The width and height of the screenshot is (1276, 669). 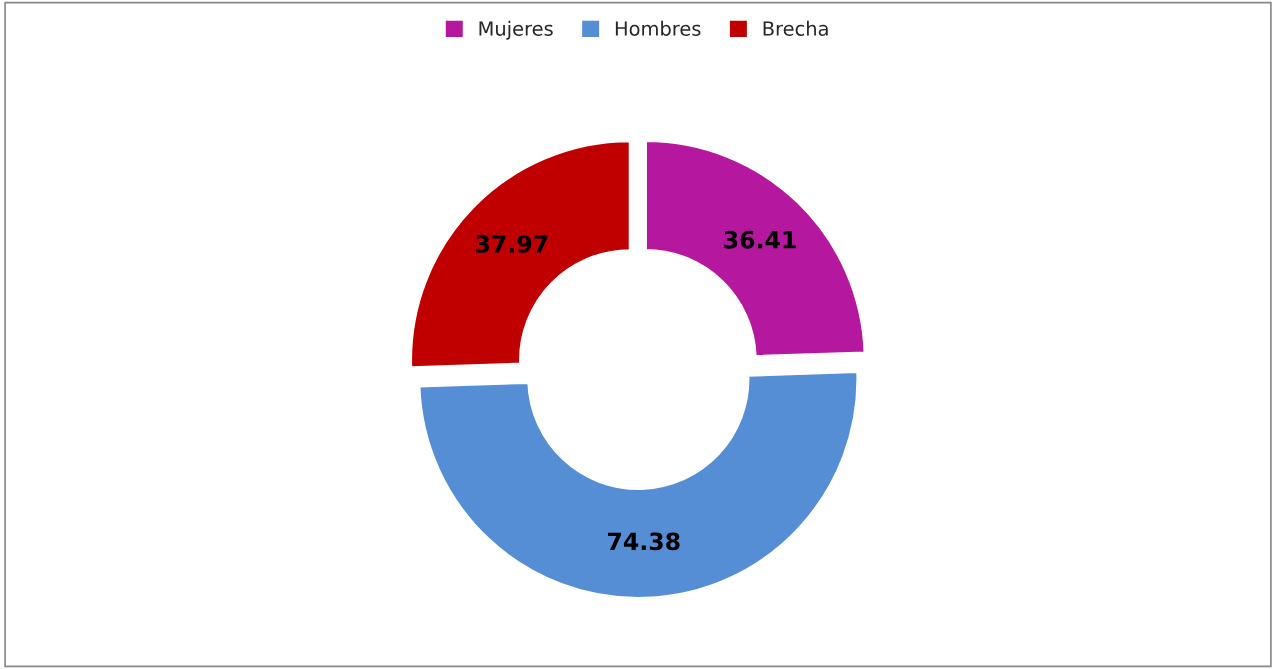 What do you see at coordinates (644, 541) in the screenshot?
I see `data-label: 74.38` at bounding box center [644, 541].